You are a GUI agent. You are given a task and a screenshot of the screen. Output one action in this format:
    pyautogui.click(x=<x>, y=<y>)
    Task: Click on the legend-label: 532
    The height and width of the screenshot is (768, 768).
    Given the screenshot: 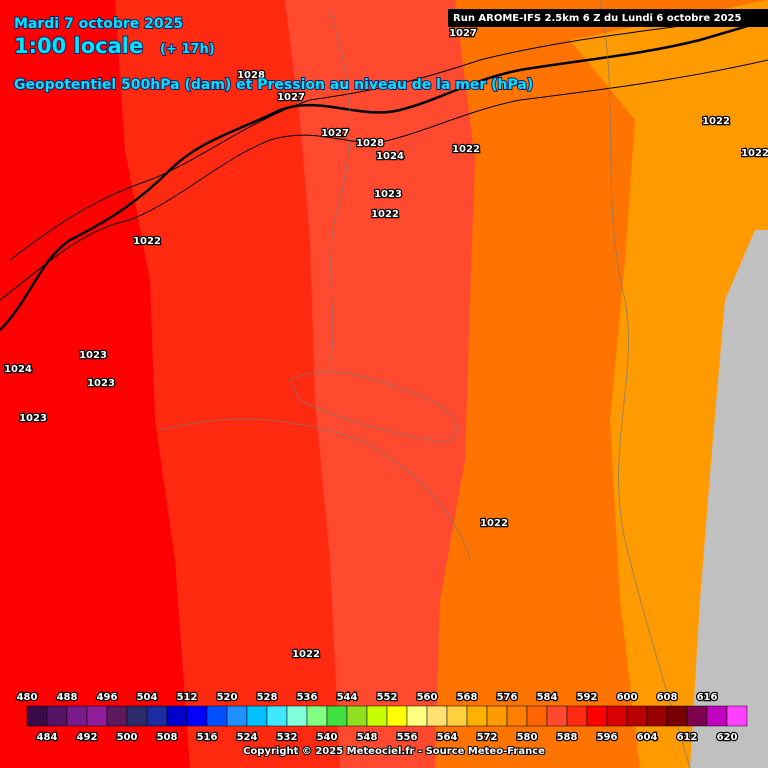 What is the action you would take?
    pyautogui.click(x=287, y=737)
    